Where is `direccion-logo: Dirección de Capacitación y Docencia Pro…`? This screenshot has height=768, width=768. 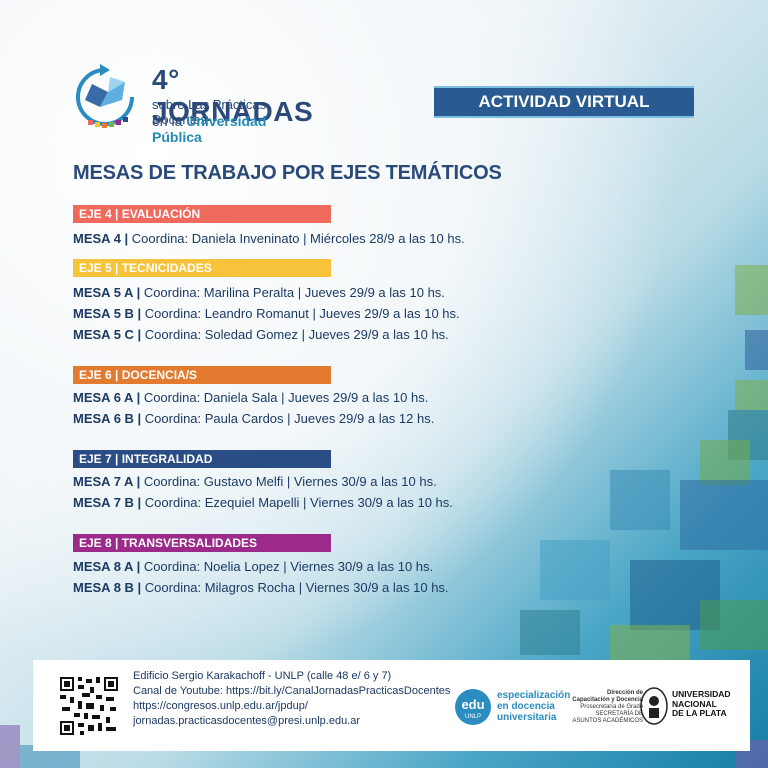 direccion-logo: Dirección de Capacitación y Docencia Pro… is located at coordinates (605, 710).